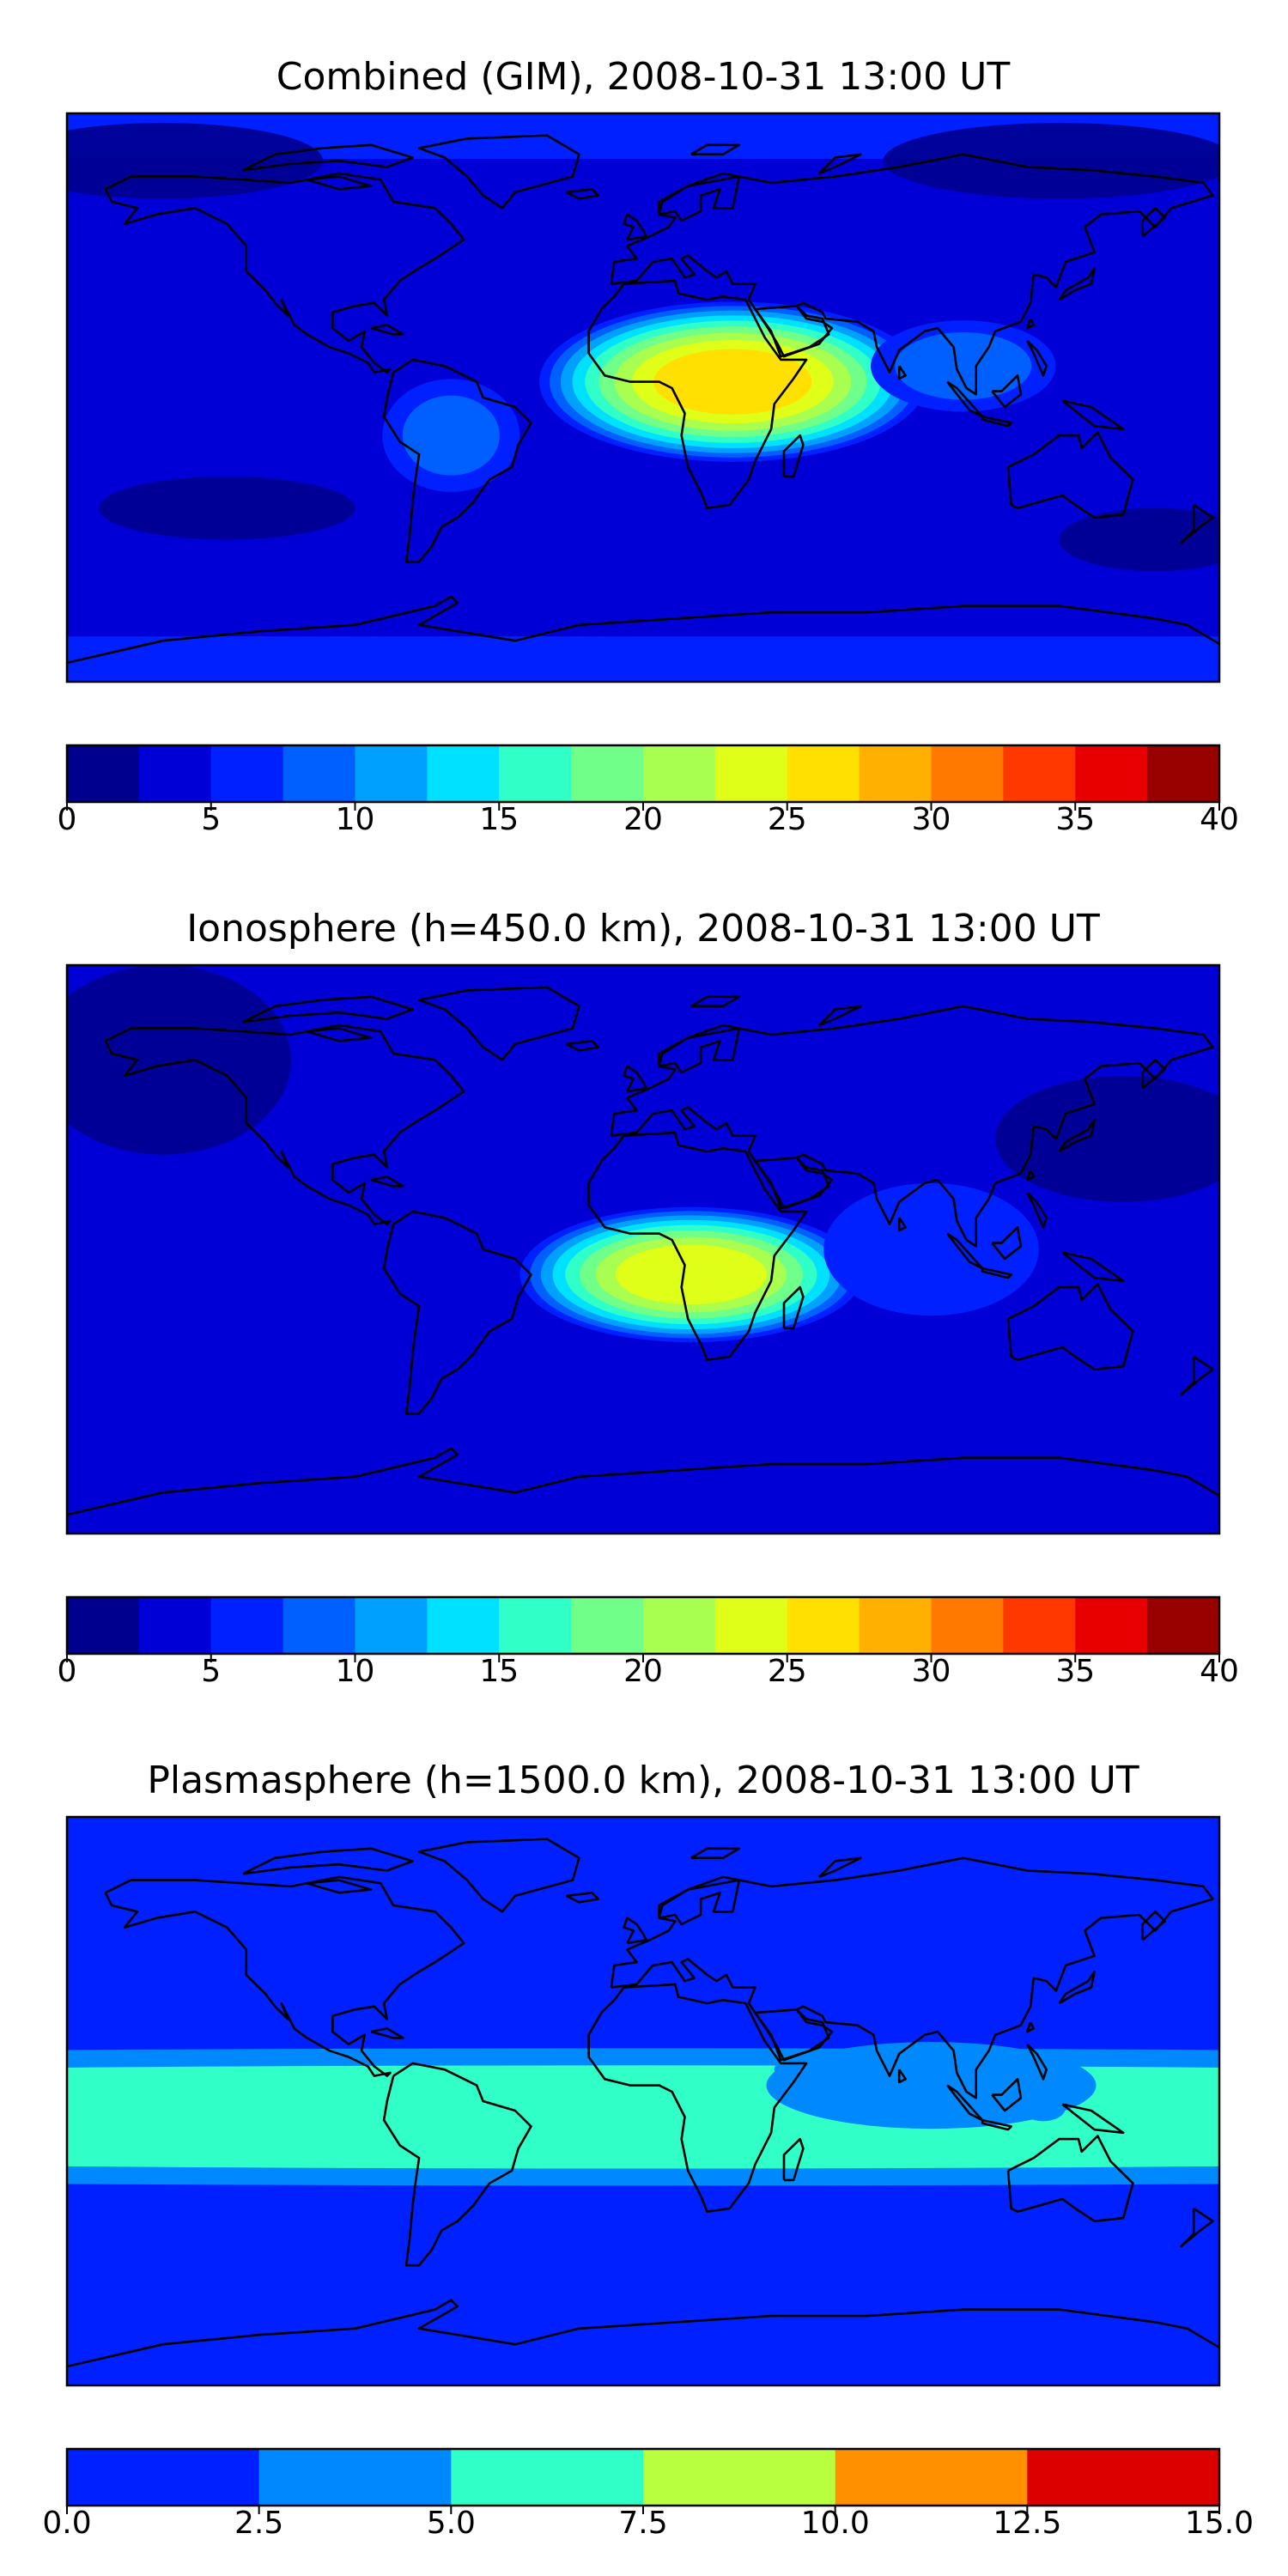  What do you see at coordinates (643, 2480) in the screenshot?
I see `colorbar-plasmasphere` at bounding box center [643, 2480].